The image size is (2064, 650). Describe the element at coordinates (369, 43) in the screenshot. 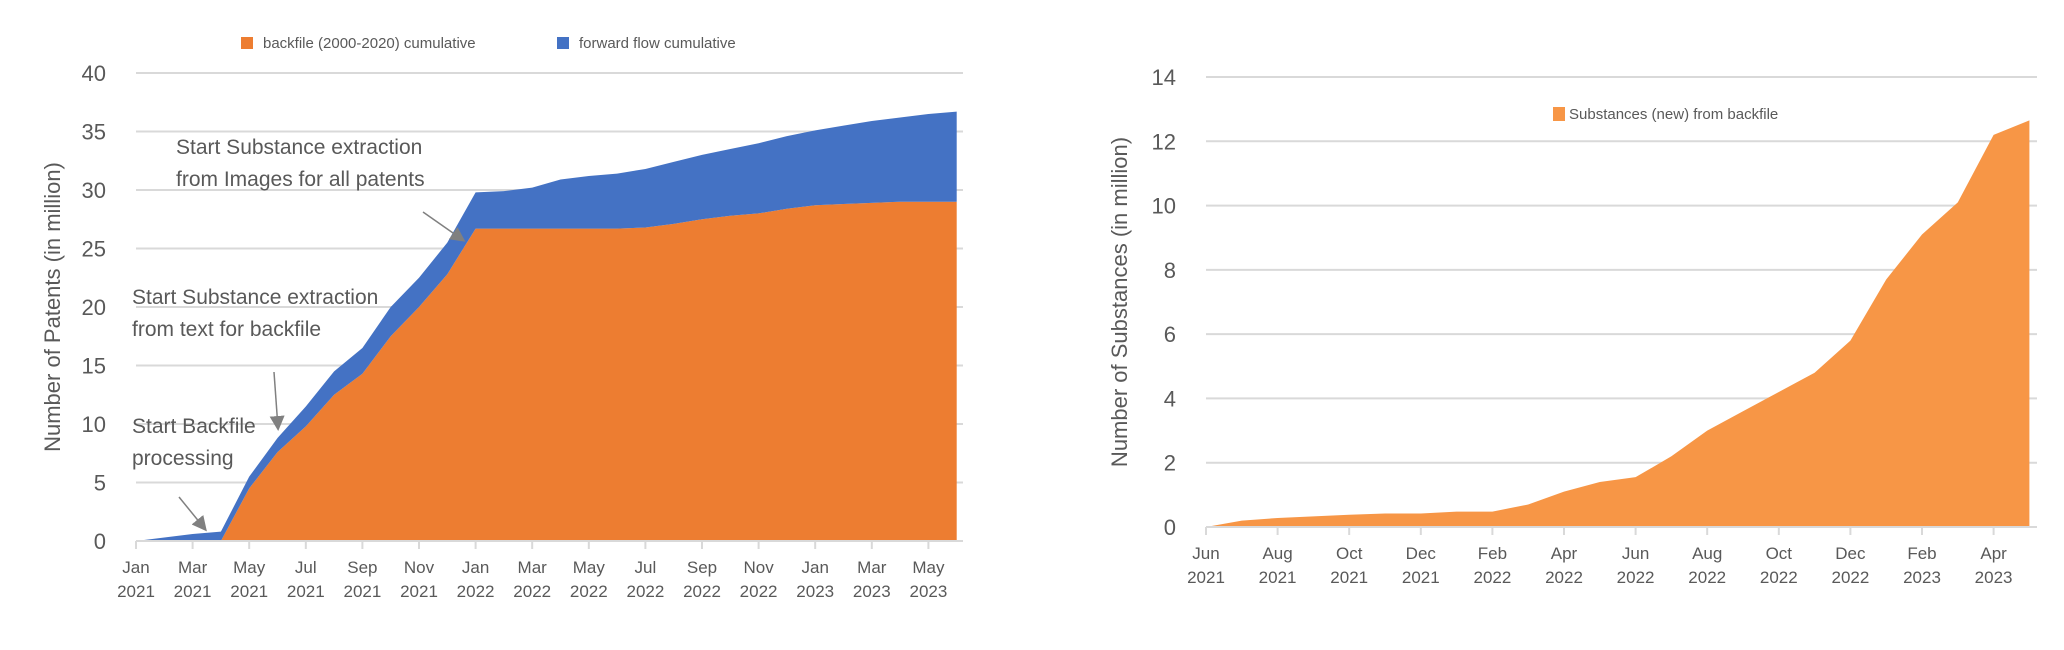

I see `legend-label-1: backfile (2000-2020) cumulative` at that location.